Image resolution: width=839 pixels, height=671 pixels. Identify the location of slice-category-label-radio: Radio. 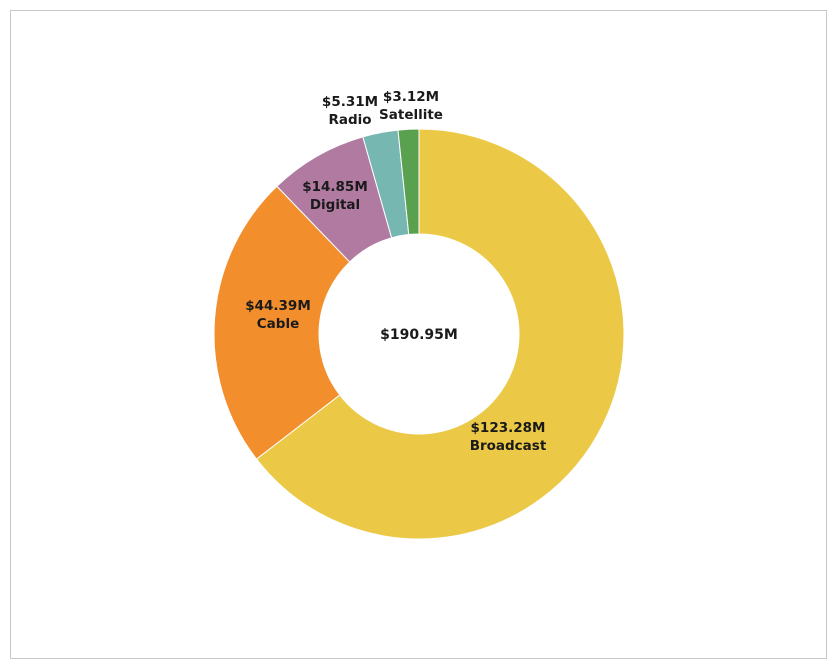
(349, 120).